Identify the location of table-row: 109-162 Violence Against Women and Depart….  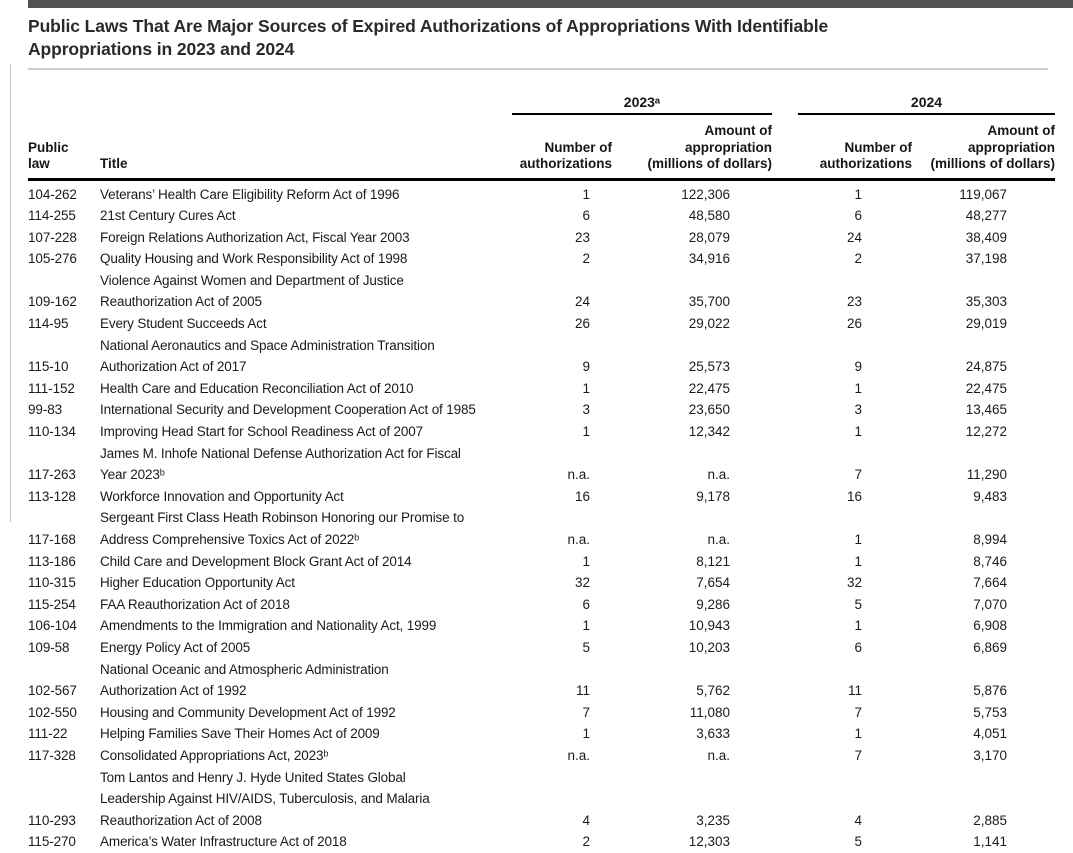
(541, 291).